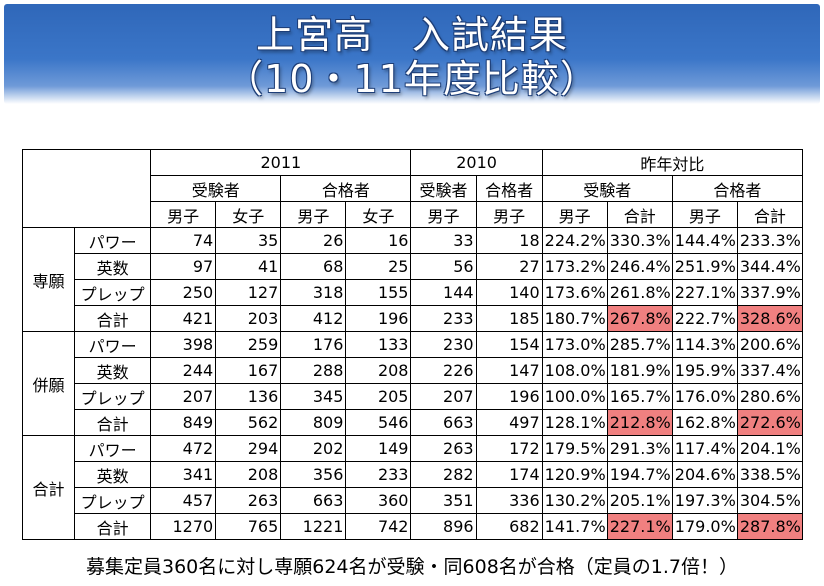  I want to click on cell: 259, so click(248, 344).